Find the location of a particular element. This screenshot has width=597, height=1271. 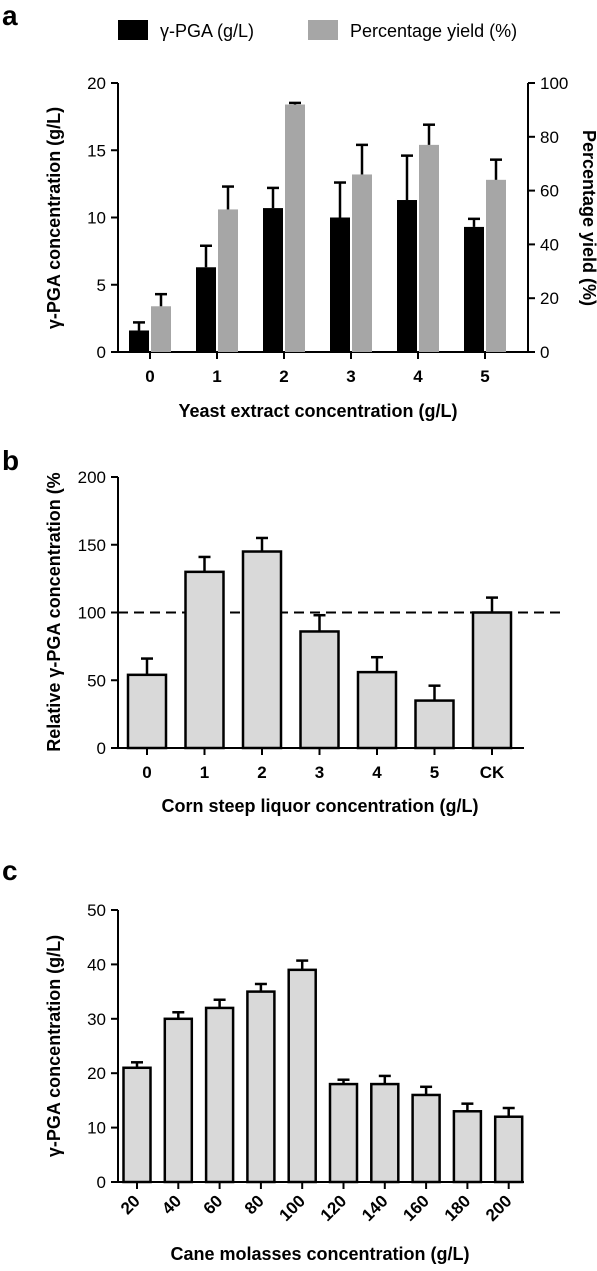

panel-a-y2-tick-label-5: 100 is located at coordinates (554, 83).